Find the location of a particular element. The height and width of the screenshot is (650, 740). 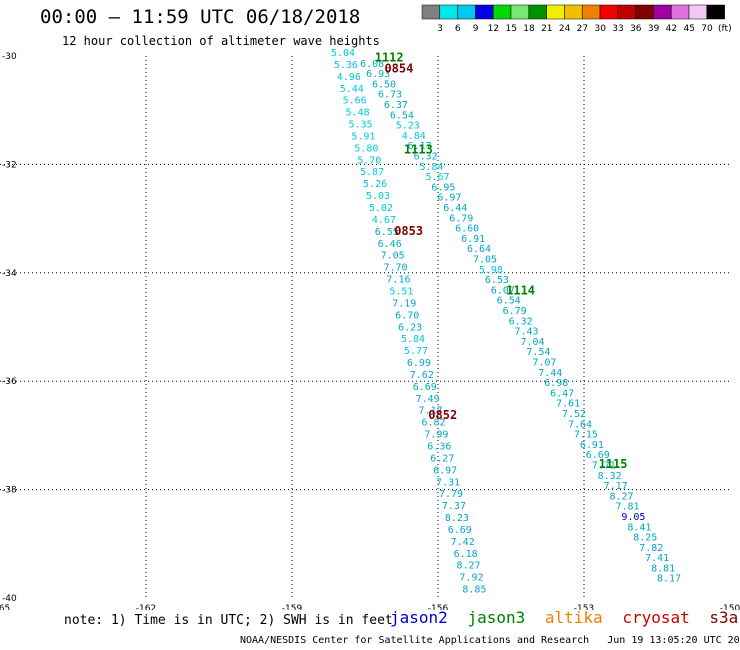

latitude-tick-label: -36 is located at coordinates (9, 382).